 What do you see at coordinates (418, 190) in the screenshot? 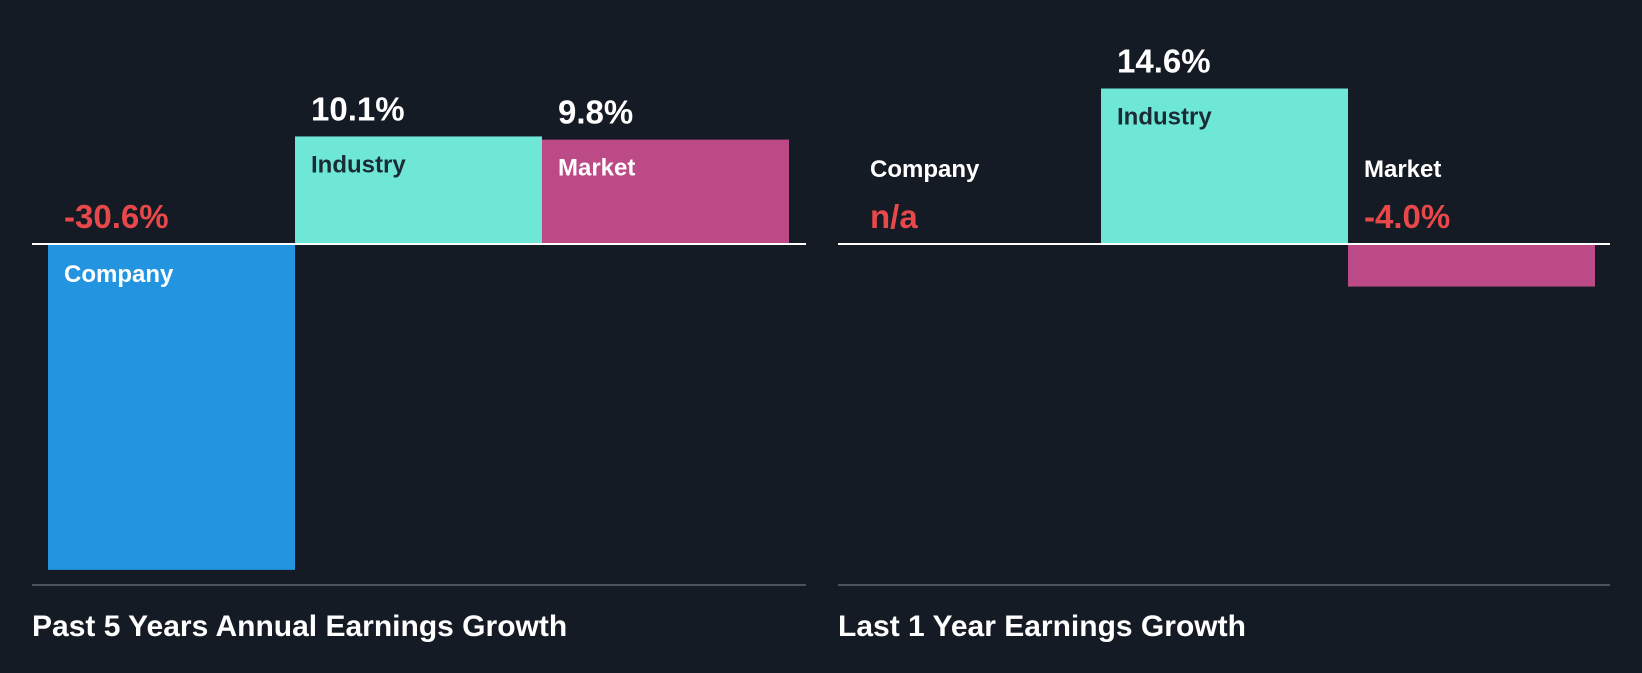
I see `bar-industry-past-5-years` at bounding box center [418, 190].